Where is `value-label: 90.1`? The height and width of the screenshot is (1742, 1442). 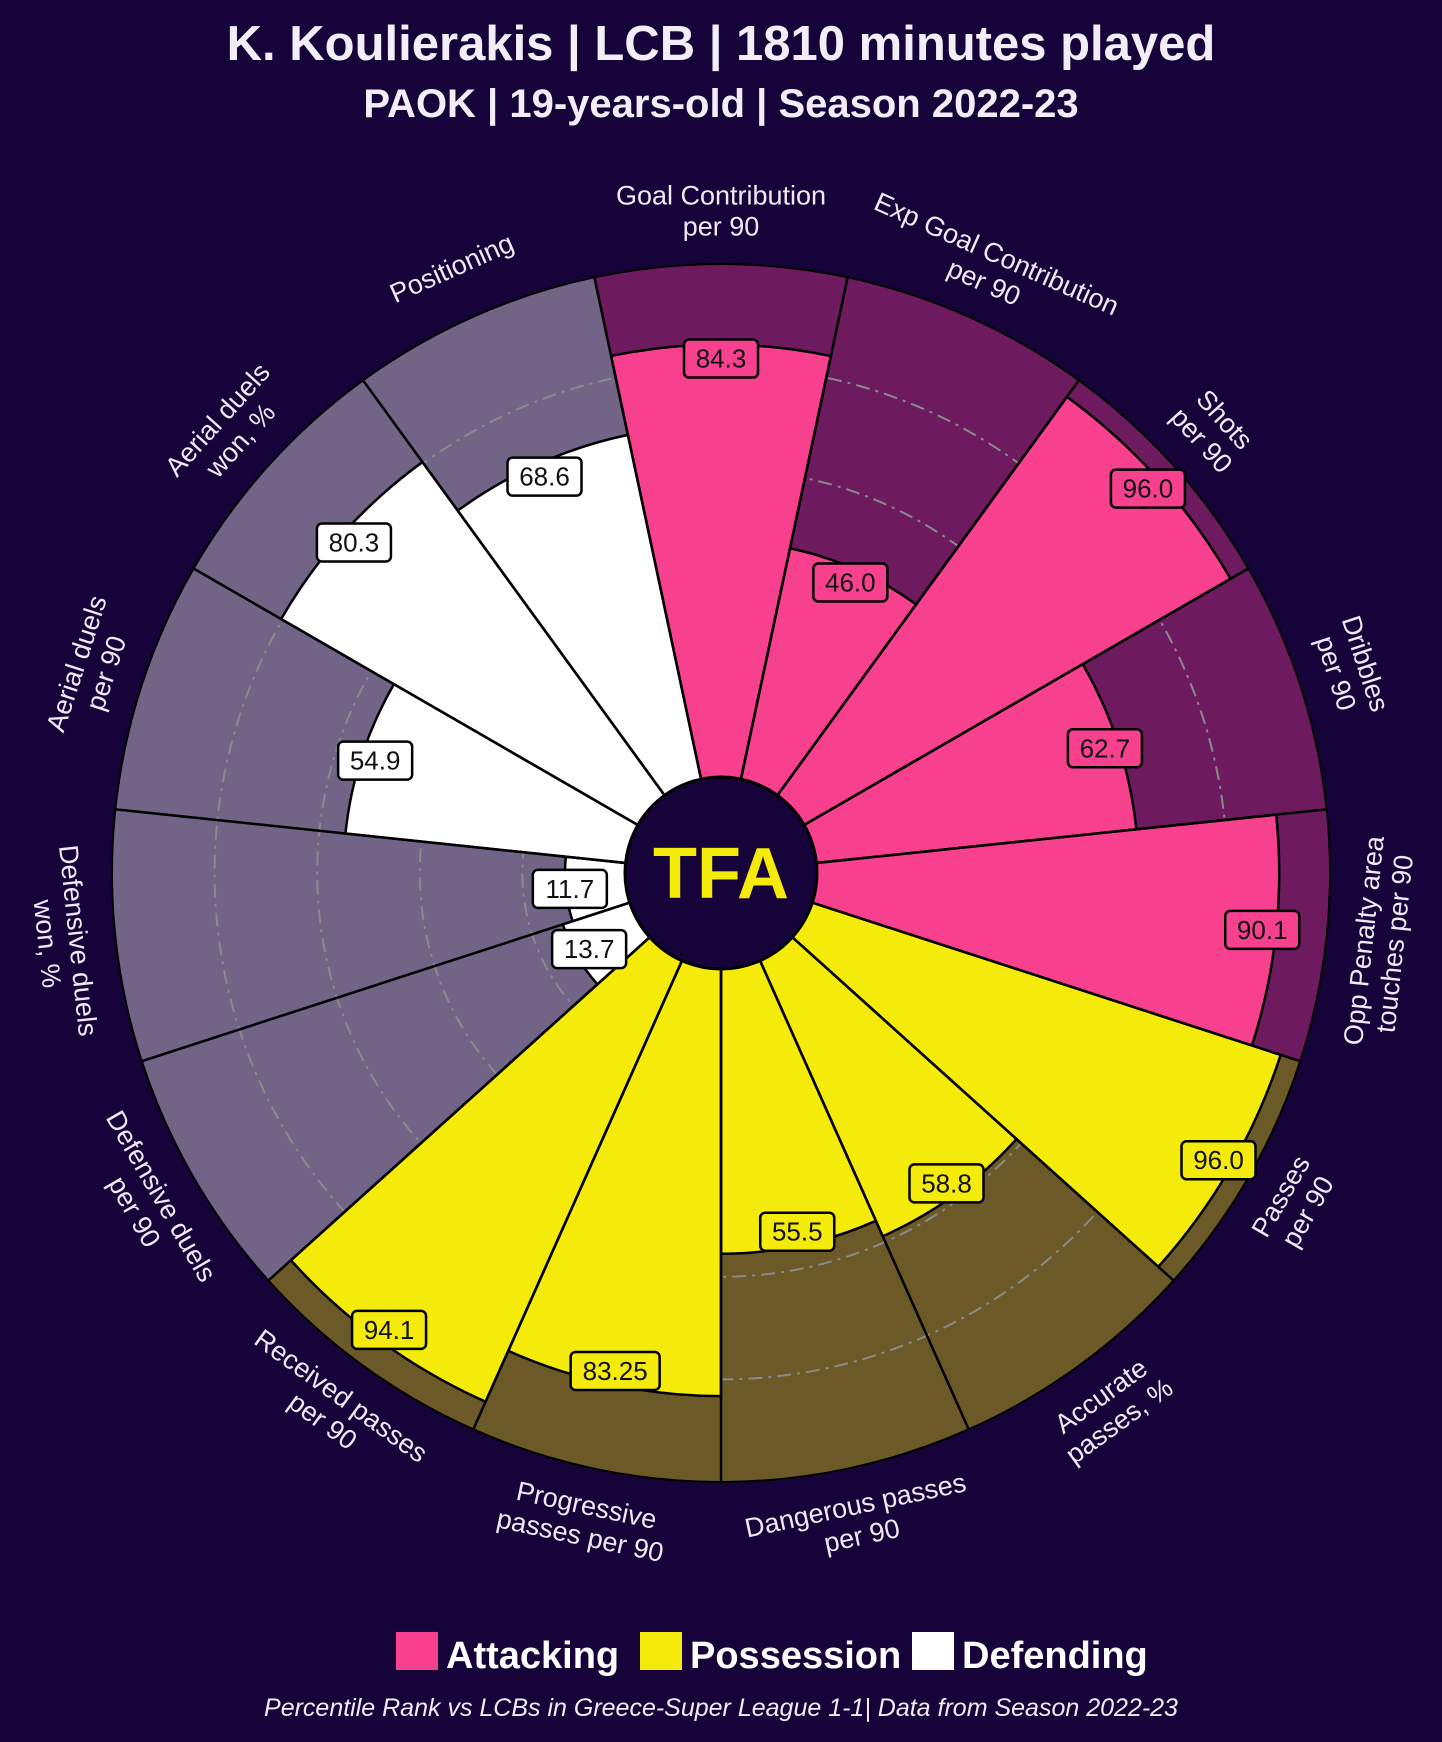 value-label: 90.1 is located at coordinates (1262, 930).